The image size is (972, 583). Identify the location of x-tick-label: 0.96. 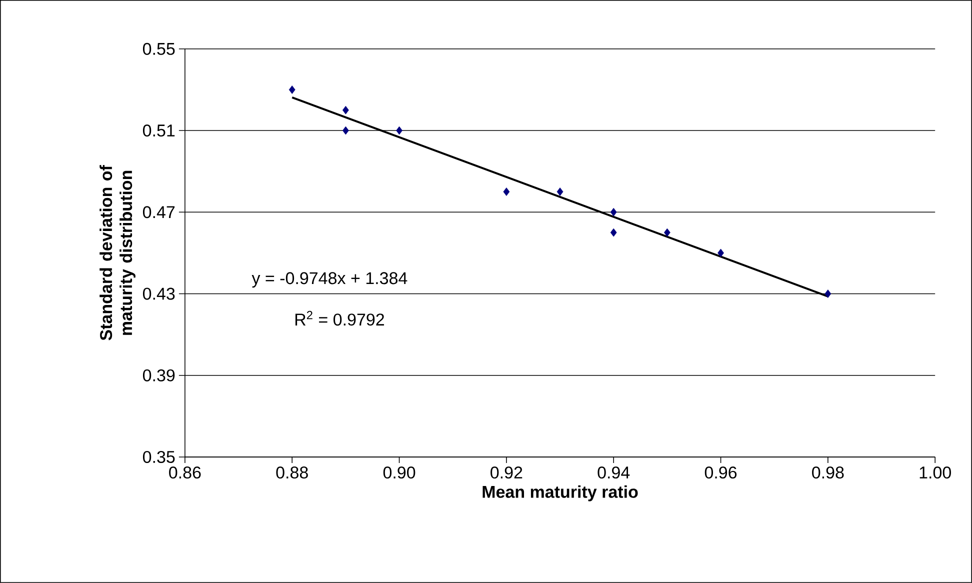
(720, 472).